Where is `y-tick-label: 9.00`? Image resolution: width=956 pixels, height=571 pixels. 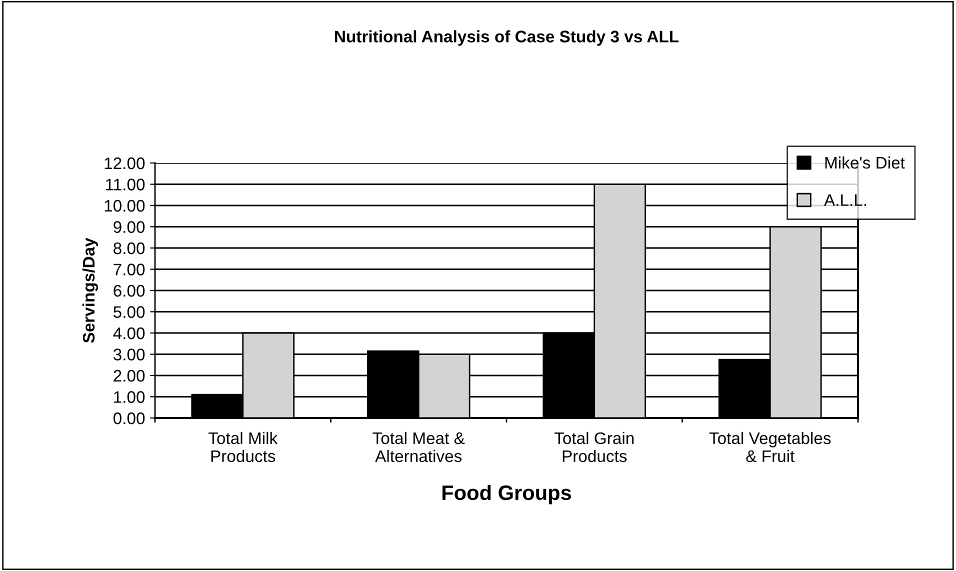 y-tick-label: 9.00 is located at coordinates (129, 227).